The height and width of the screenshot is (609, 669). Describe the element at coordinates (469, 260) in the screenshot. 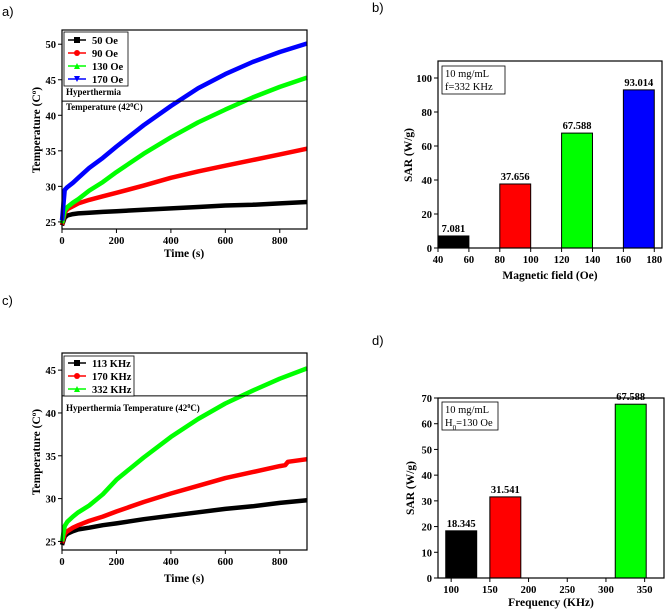

I see `x-tick-label: 60` at that location.